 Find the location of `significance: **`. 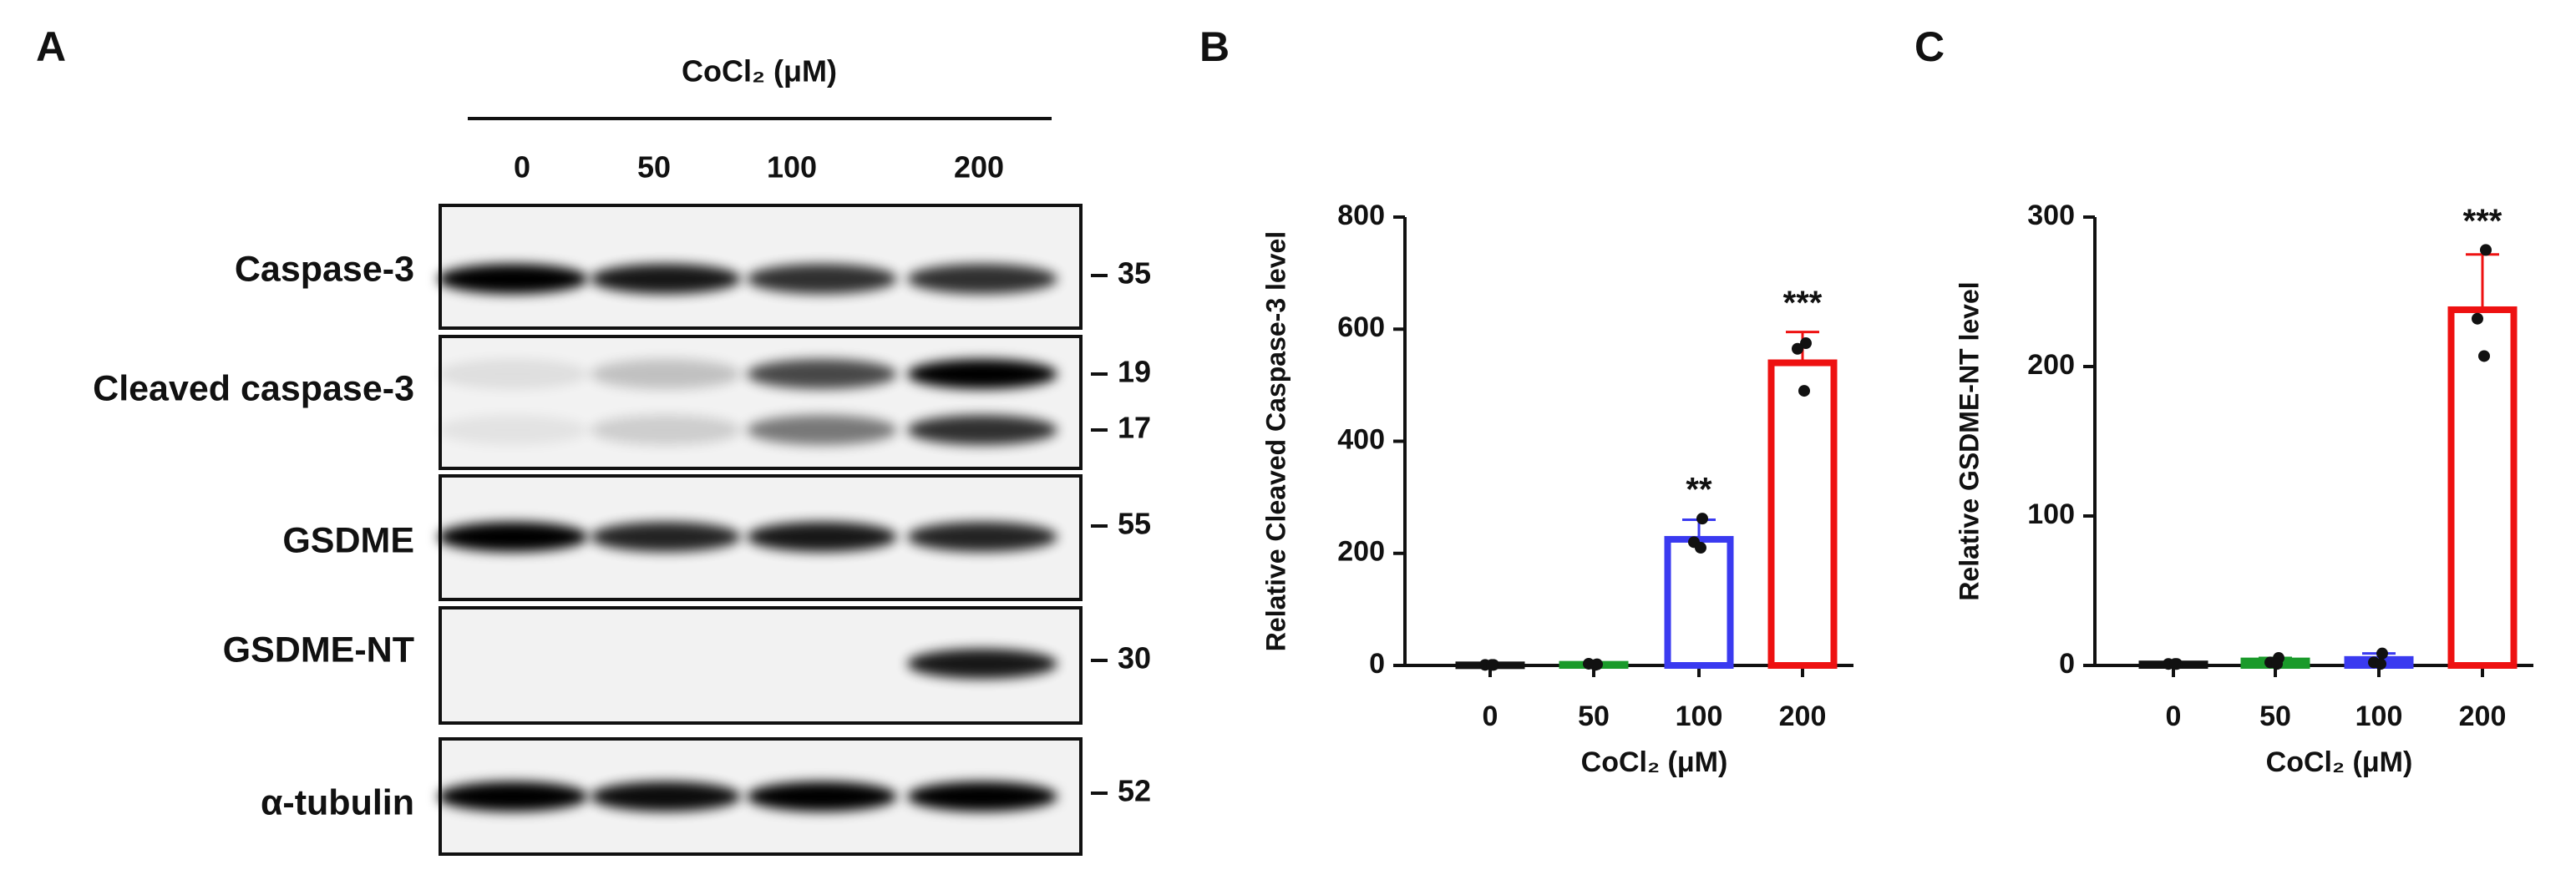

significance: ** is located at coordinates (1699, 490).